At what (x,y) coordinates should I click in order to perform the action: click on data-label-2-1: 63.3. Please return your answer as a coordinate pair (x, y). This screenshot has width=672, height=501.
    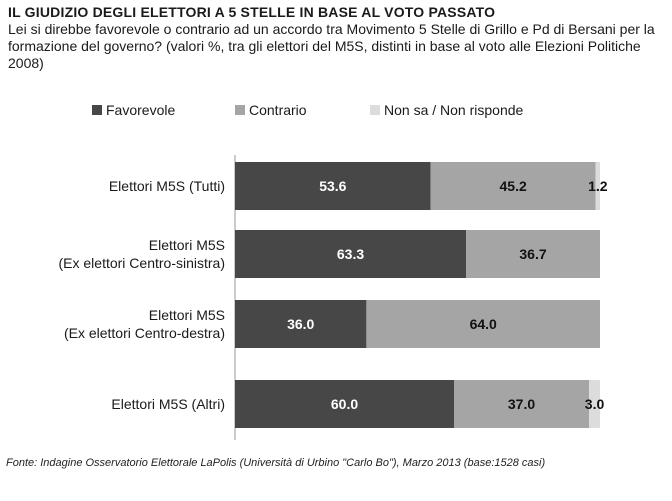
    Looking at the image, I should click on (350, 254).